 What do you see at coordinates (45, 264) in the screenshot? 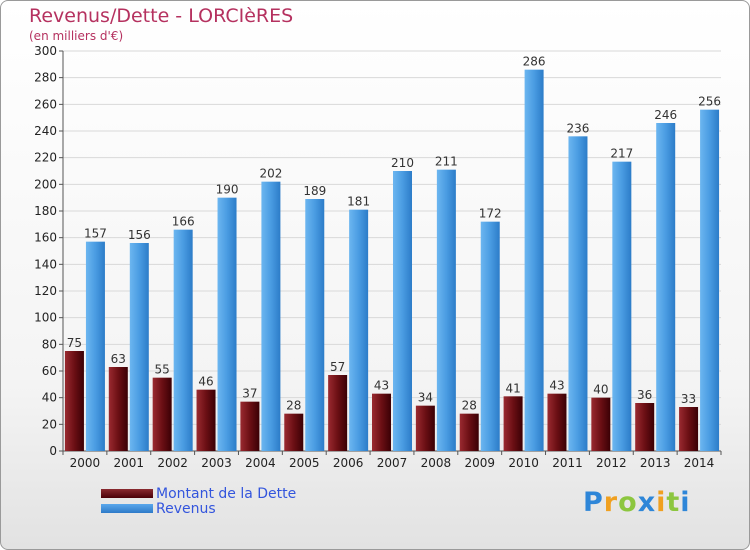
I see `y-tick-label: 140` at bounding box center [45, 264].